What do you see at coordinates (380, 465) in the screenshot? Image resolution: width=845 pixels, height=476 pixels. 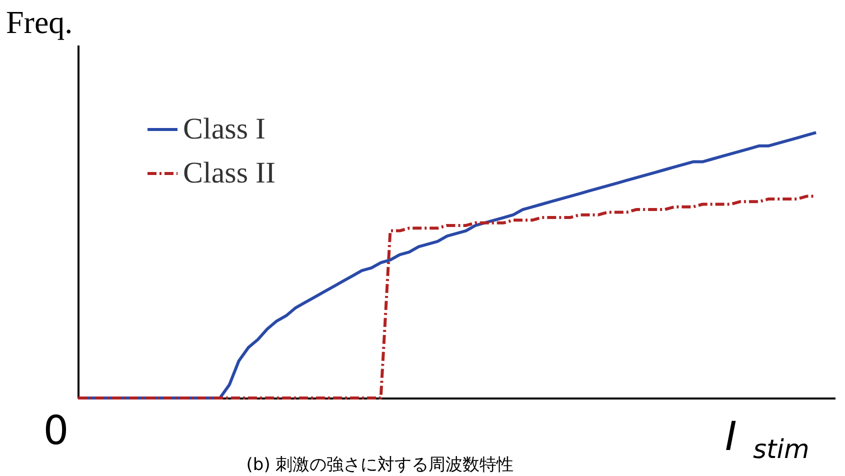 I see `text: (b) 刺激の強さに対する周波数特性` at bounding box center [380, 465].